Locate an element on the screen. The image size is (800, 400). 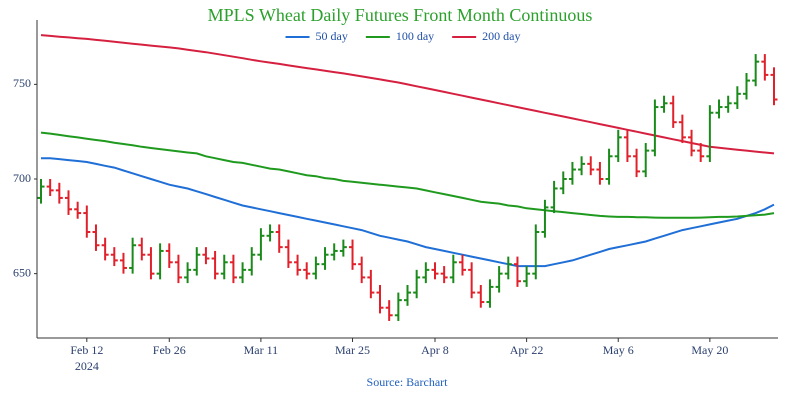
legend-label: 50 day is located at coordinates (332, 36).